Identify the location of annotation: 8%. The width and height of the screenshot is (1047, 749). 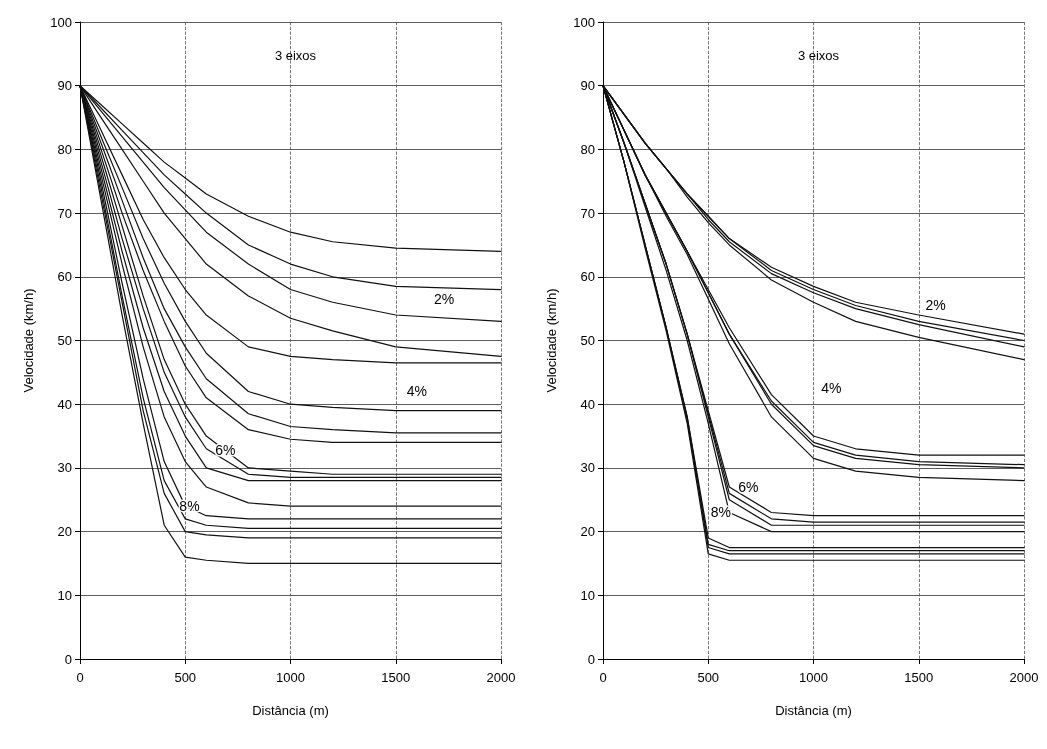
(720, 512).